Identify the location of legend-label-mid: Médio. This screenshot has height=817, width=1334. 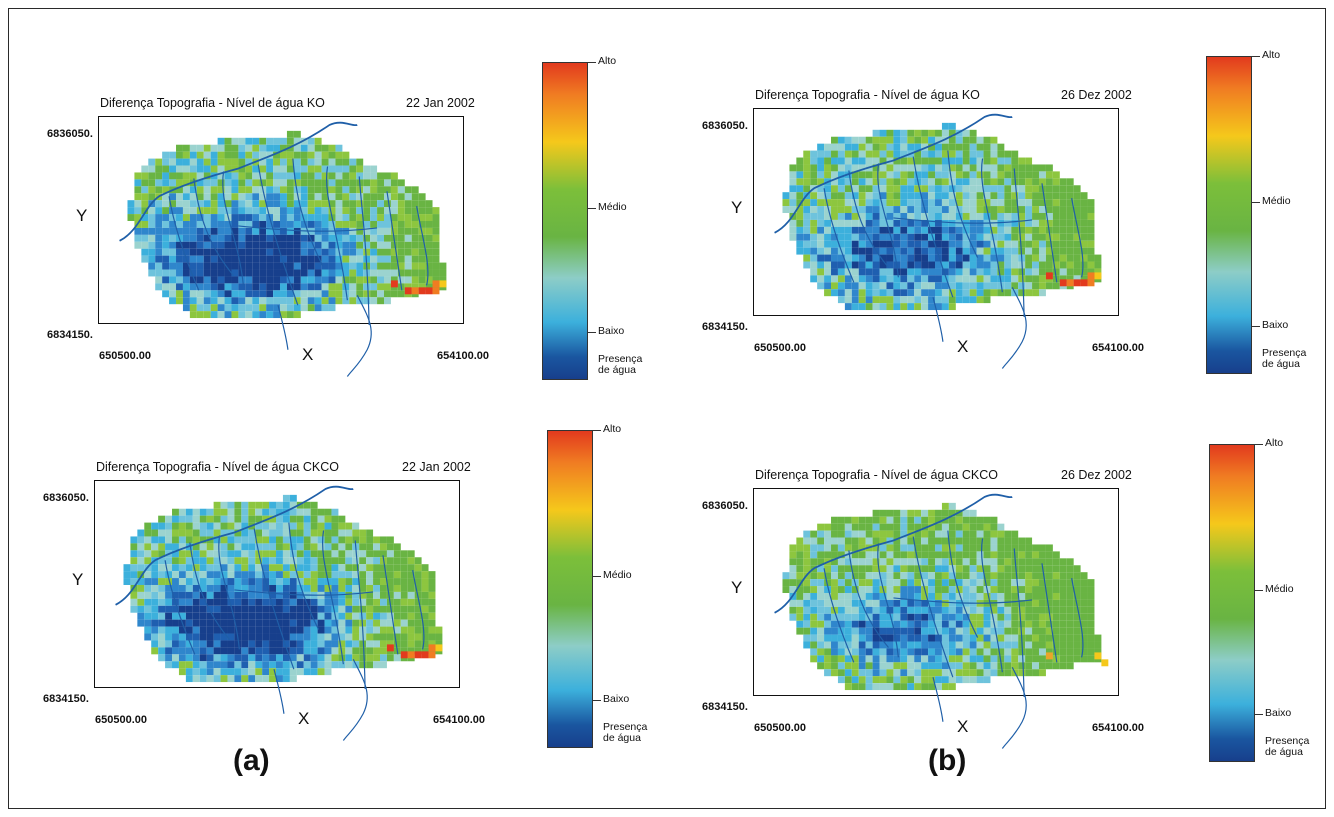
(1279, 589).